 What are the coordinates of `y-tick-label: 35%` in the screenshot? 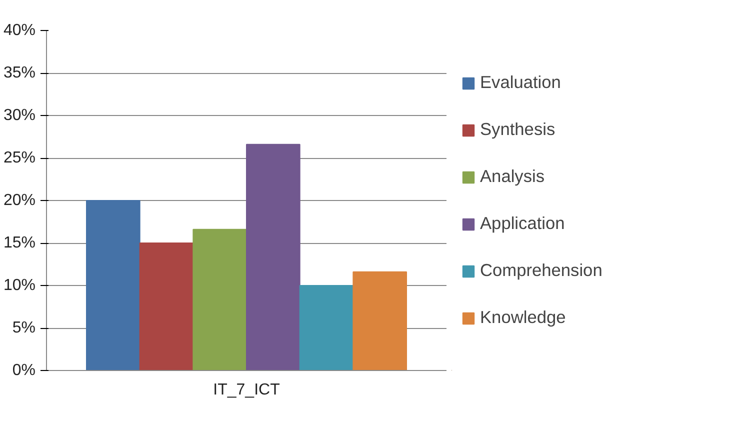 It's located at (19, 73).